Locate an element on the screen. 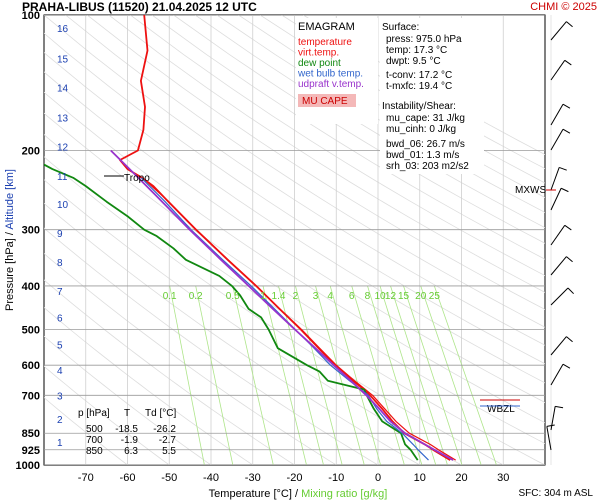 This screenshot has width=600, height=500. legend-entry: temperature is located at coordinates (325, 42).